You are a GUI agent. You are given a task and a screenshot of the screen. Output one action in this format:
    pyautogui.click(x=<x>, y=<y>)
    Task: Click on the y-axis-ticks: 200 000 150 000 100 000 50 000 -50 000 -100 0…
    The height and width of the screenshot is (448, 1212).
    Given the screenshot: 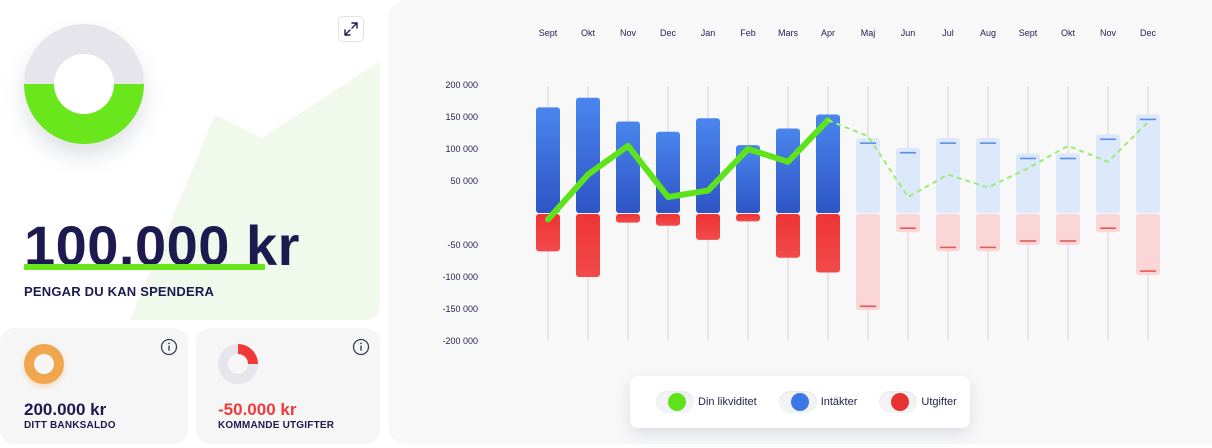 What is the action you would take?
    pyautogui.click(x=460, y=213)
    